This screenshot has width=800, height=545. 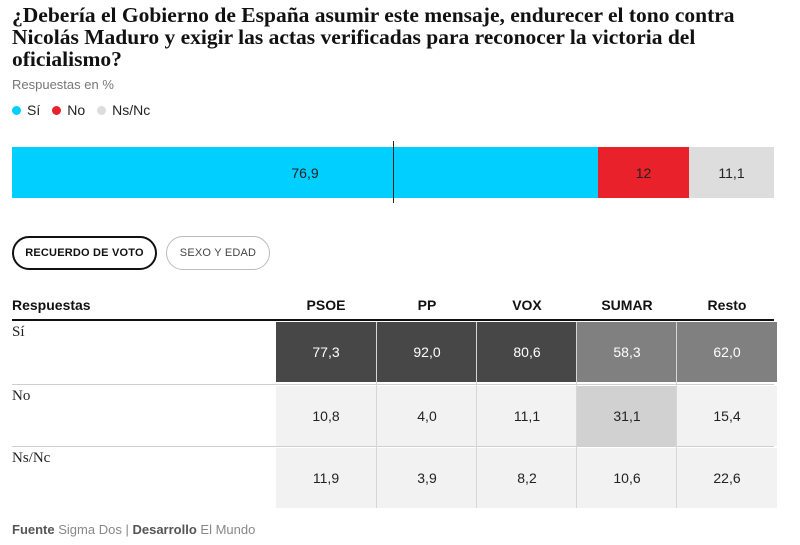 I want to click on bar-segment-no: 12, so click(x=643, y=172).